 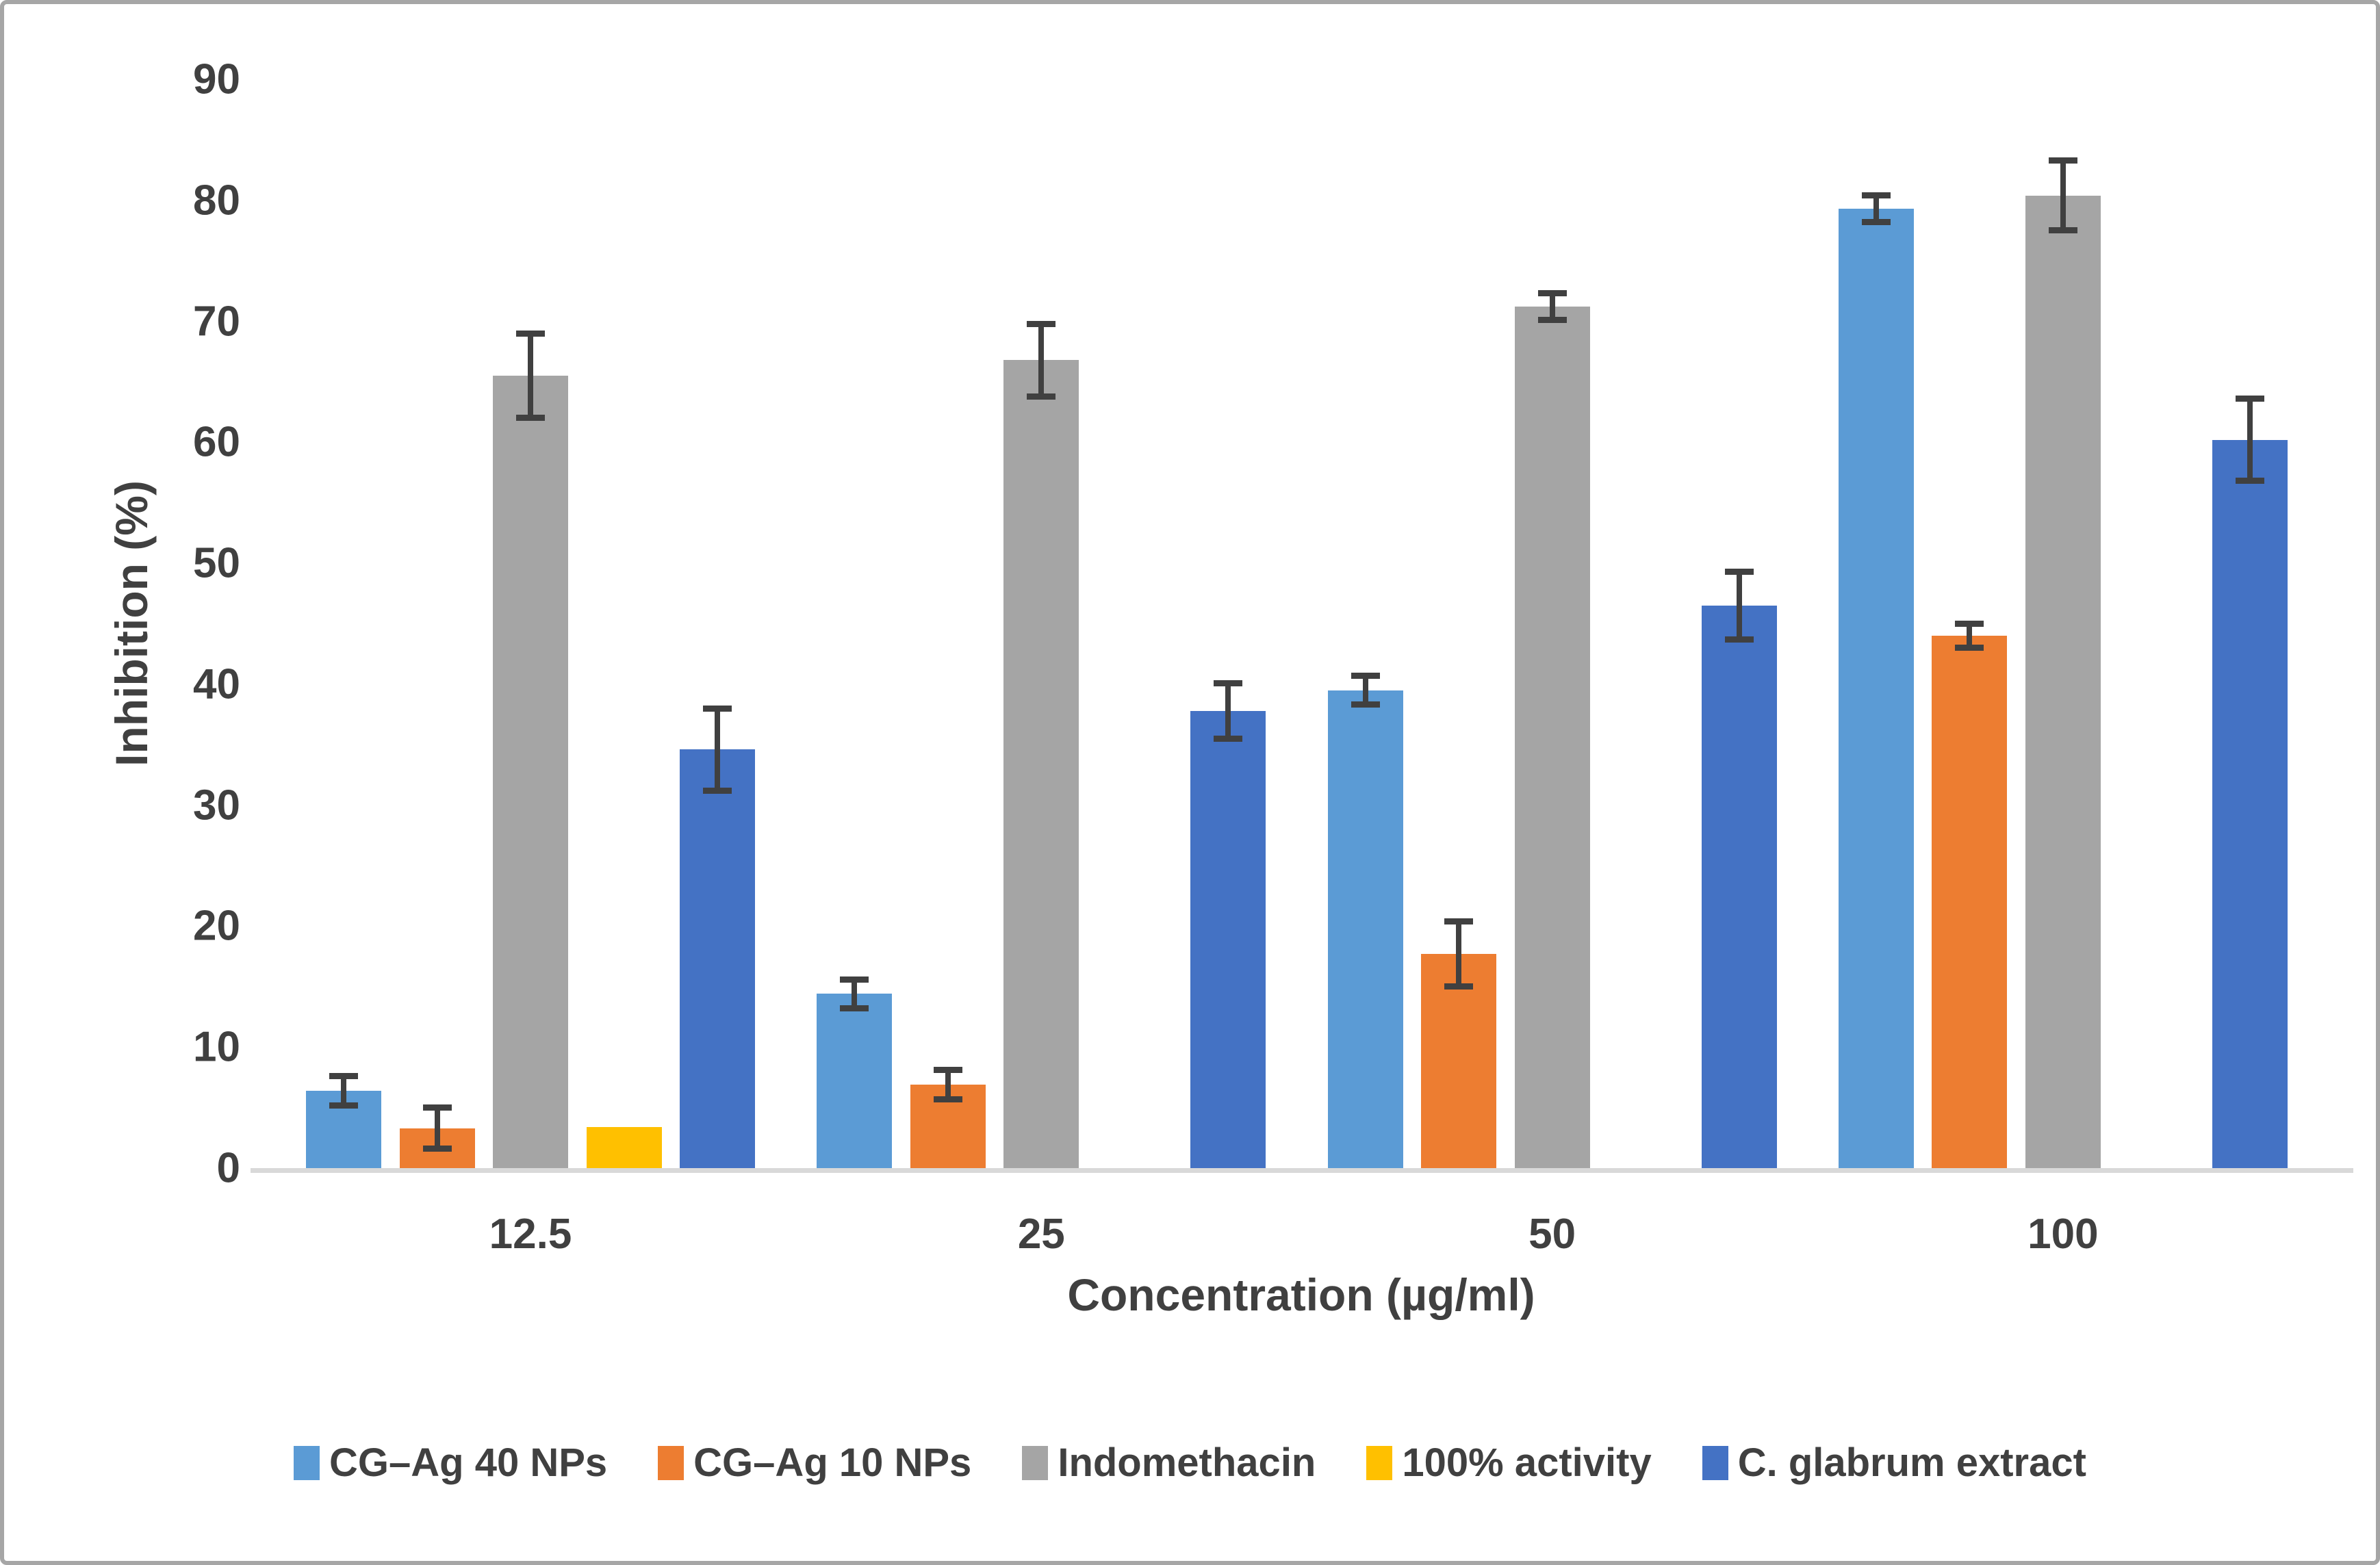 I want to click on y-axis-title: Inhibition (%), so click(x=131, y=623).